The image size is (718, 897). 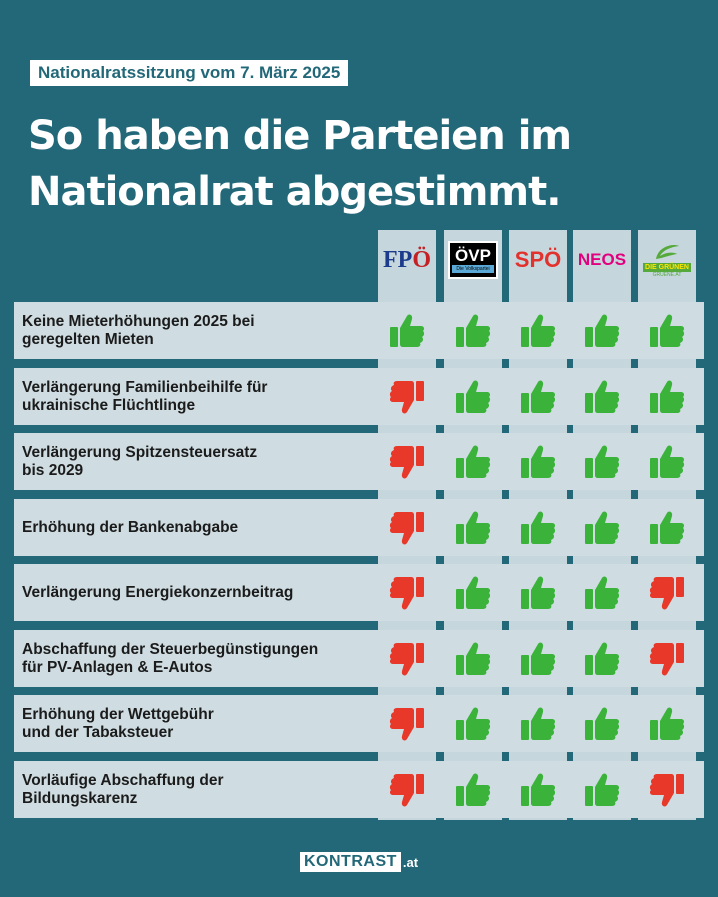 I want to click on fpoe-logo-accent: Ö, so click(x=421, y=259).